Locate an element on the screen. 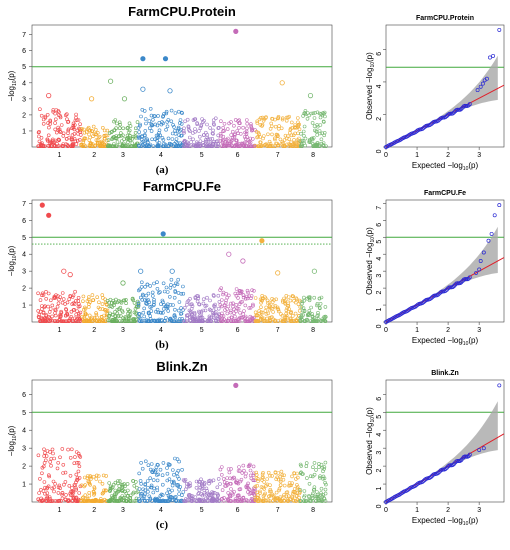  y-tick-label: 5 is located at coordinates (379, 242).